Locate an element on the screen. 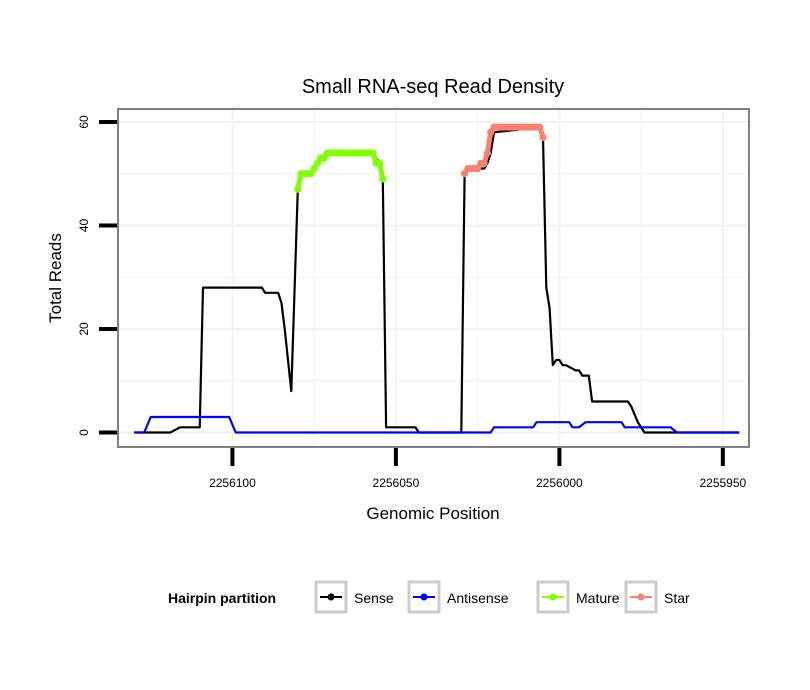 Image resolution: width=810 pixels, height=690 pixels. x-tick-label: 2256100 is located at coordinates (232, 483).